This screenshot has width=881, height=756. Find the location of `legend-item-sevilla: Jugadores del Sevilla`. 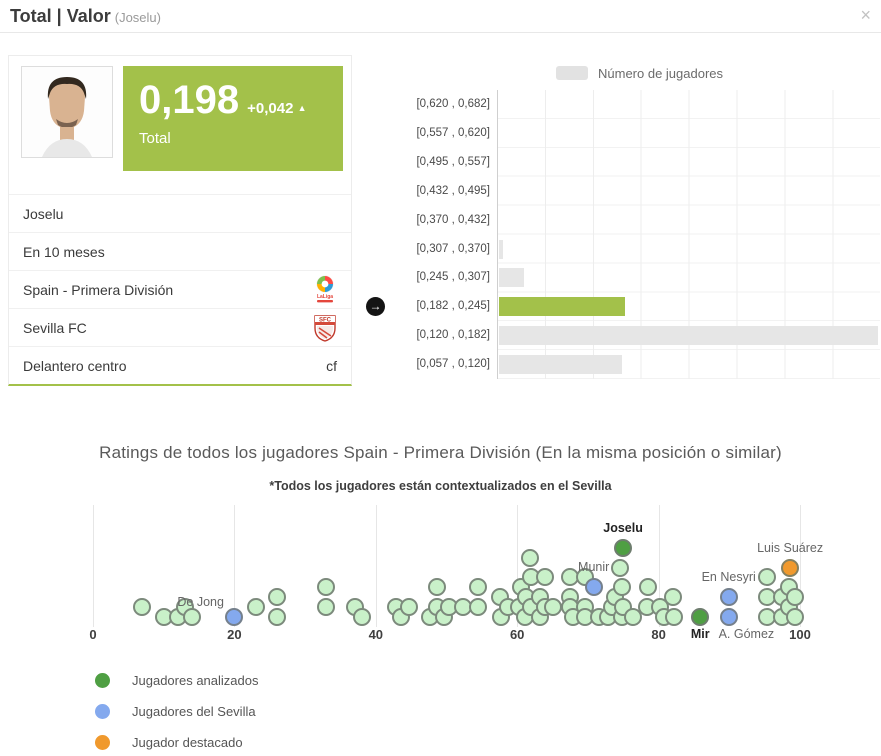

legend-item-sevilla: Jugadores del Sevilla is located at coordinates (175, 711).